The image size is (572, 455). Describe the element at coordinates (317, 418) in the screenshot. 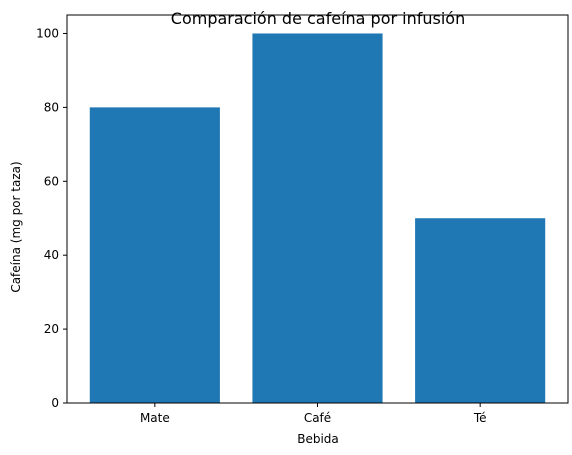

I see `x-tick-label: Café` at that location.